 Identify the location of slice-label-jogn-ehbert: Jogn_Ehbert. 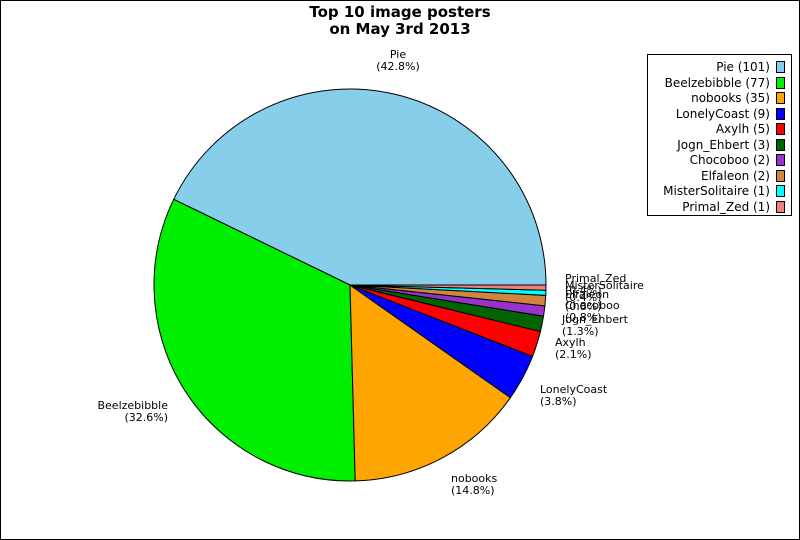
(595, 319).